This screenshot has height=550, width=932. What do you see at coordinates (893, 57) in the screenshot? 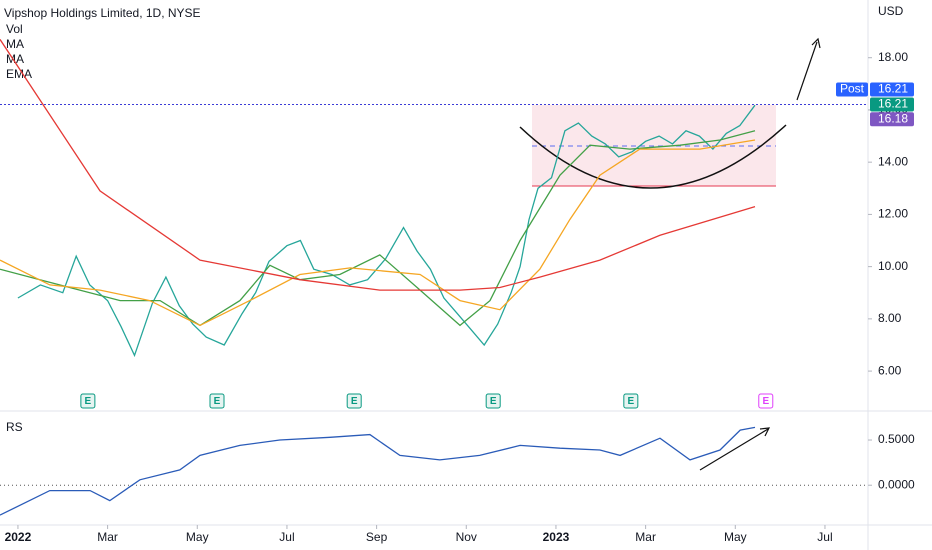
I see `y-tick-label: 18.00` at bounding box center [893, 57].